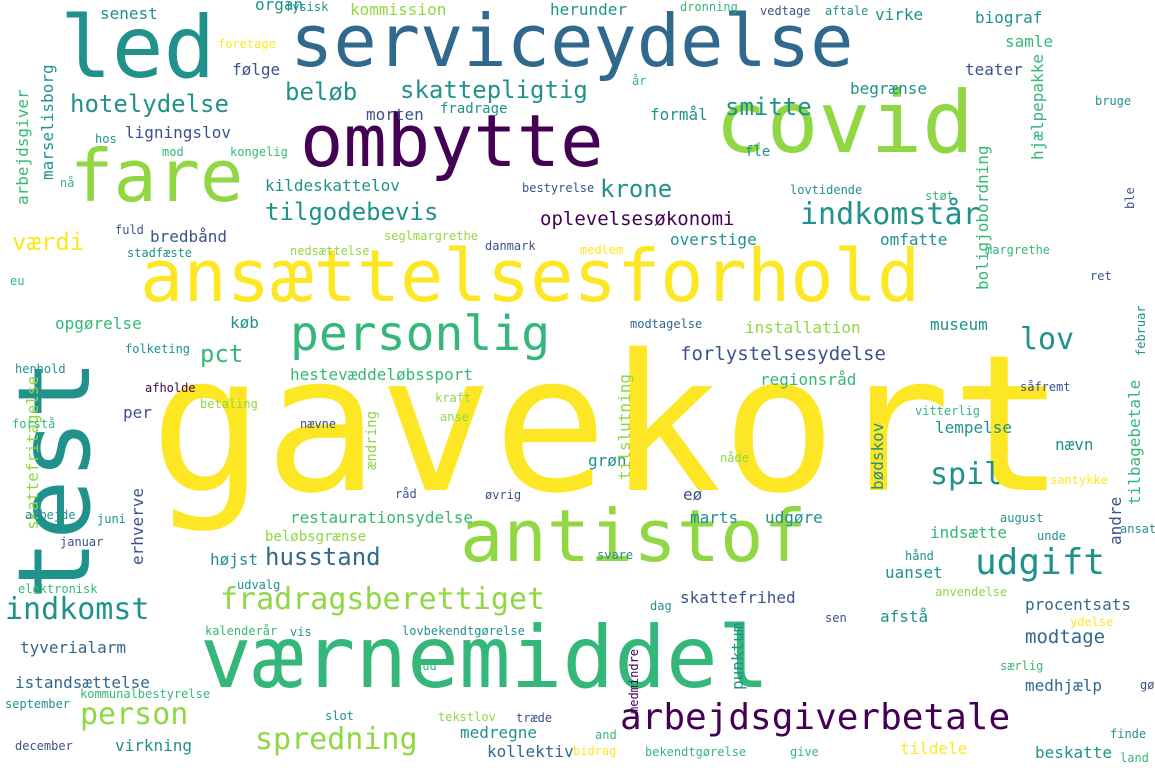 The width and height of the screenshot is (1155, 770). I want to click on word-medmindre: medmindre, so click(634, 681).